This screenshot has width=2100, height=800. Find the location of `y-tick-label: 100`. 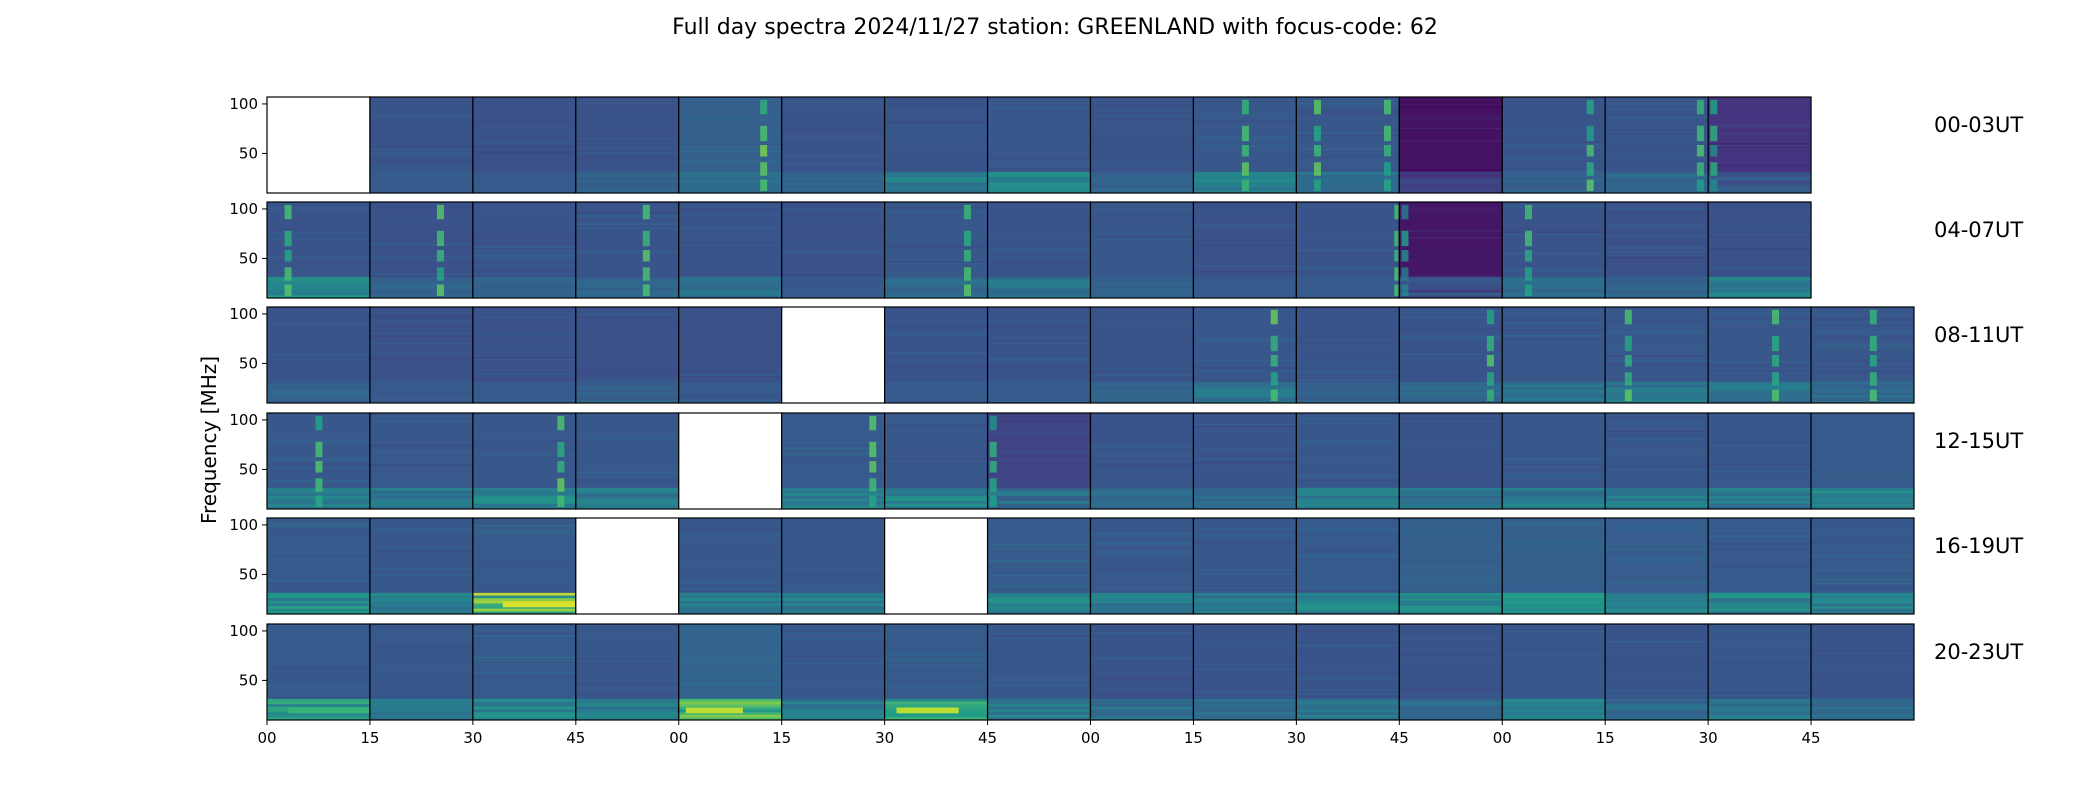

y-tick-label: 100 is located at coordinates (243, 631).